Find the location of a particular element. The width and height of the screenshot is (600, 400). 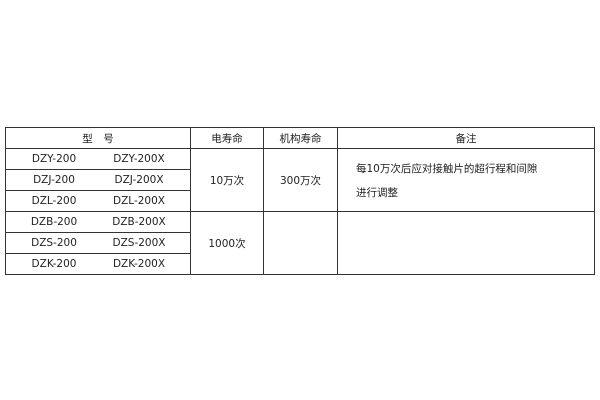

mechanical-life-cell is located at coordinates (300, 243).